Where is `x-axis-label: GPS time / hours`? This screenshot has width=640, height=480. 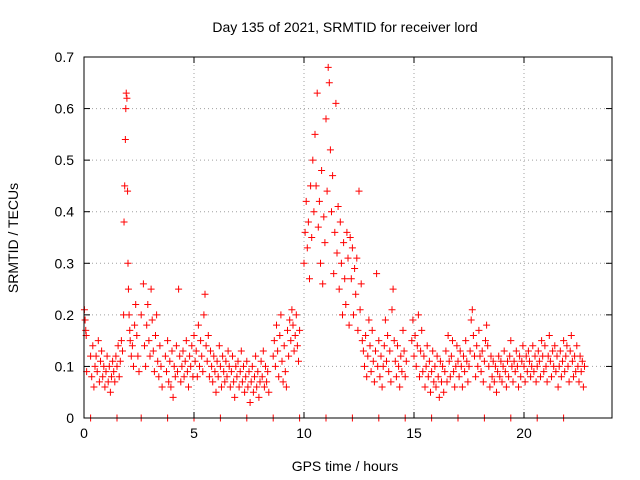
x-axis-label: GPS time / hours is located at coordinates (345, 466).